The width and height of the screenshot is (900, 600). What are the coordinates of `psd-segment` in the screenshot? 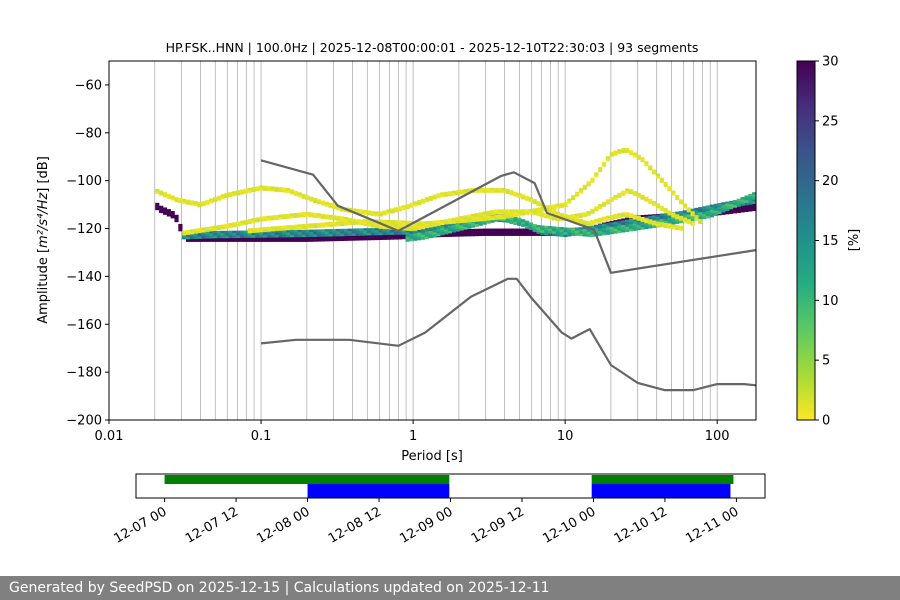 It's located at (378, 491).